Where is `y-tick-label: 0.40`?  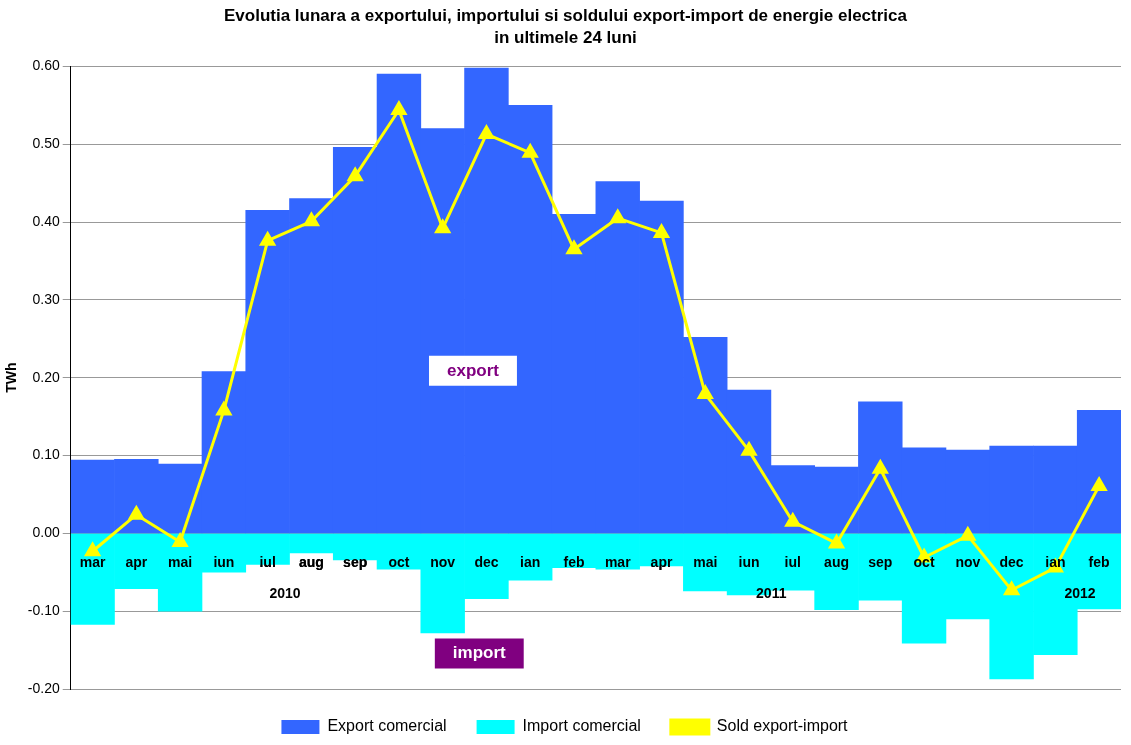 y-tick-label: 0.40 is located at coordinates (46, 220).